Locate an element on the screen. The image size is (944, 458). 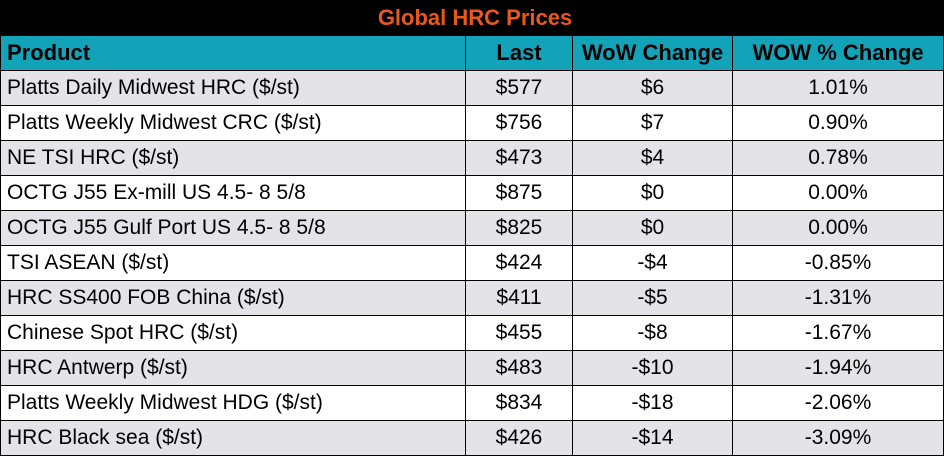
cell-product: NE TSI HRC ($/st) is located at coordinates (233, 158).